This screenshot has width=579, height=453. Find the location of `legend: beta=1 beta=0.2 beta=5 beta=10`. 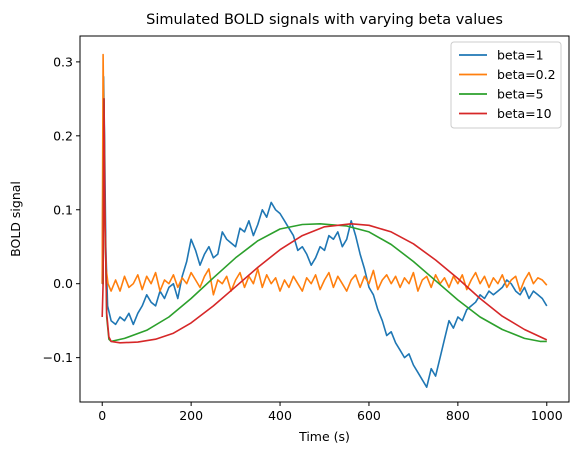

legend: beta=1 beta=0.2 beta=5 beta=10 is located at coordinates (506, 85).